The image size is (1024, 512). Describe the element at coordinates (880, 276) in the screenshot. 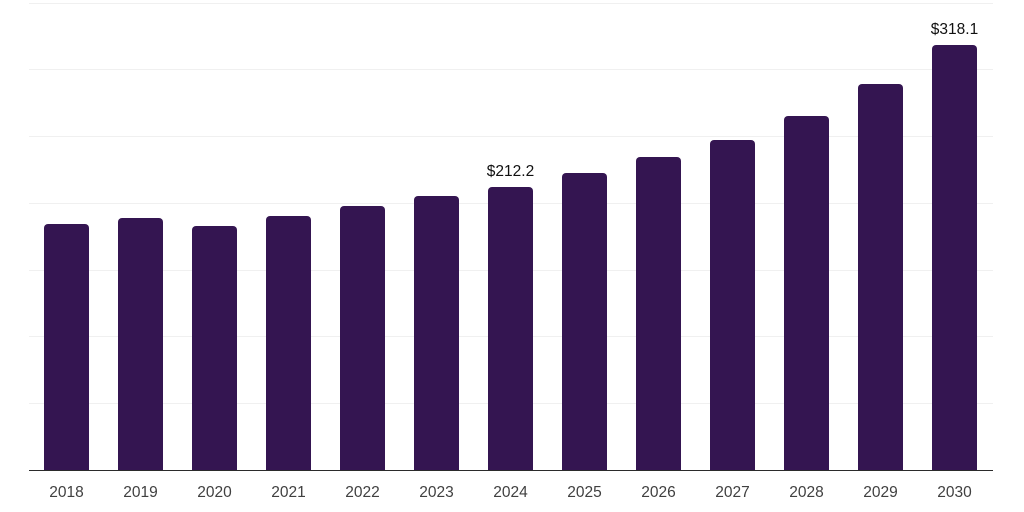

I see `bar-2029` at that location.